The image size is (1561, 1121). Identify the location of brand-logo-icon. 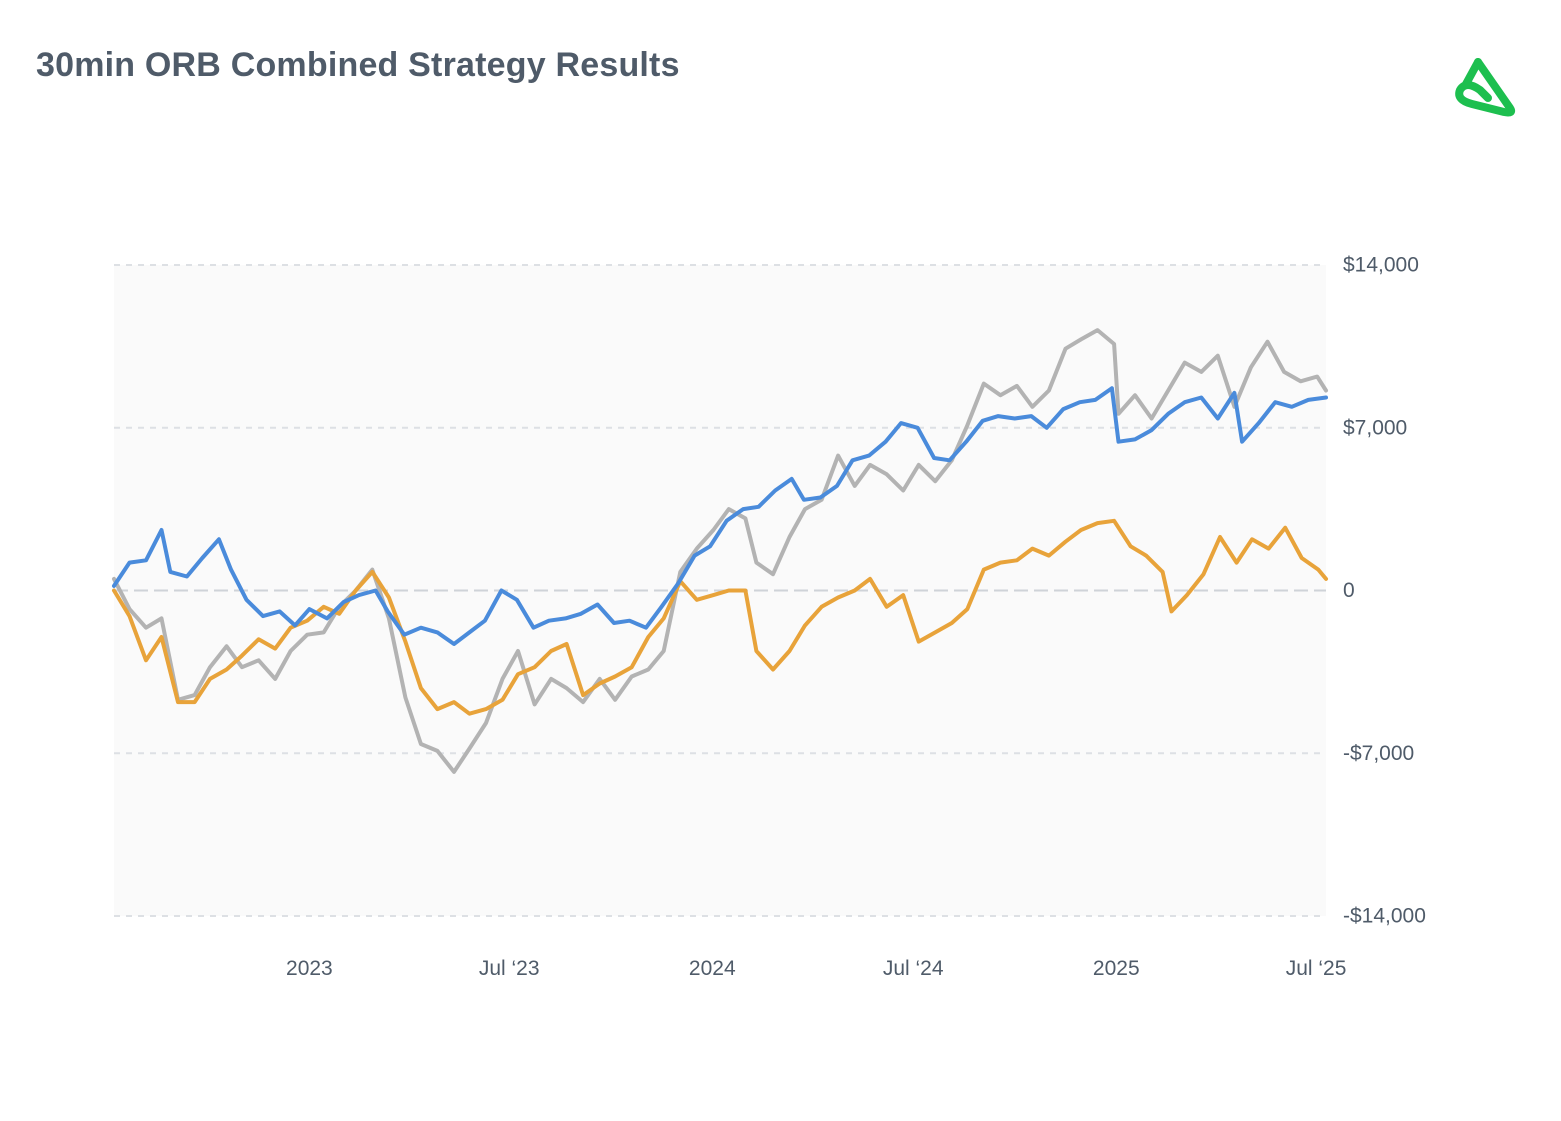
(1485, 87).